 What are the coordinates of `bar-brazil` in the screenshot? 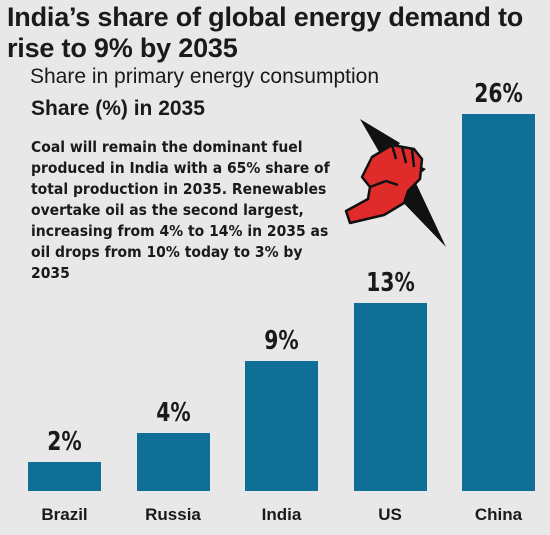 It's located at (64, 476).